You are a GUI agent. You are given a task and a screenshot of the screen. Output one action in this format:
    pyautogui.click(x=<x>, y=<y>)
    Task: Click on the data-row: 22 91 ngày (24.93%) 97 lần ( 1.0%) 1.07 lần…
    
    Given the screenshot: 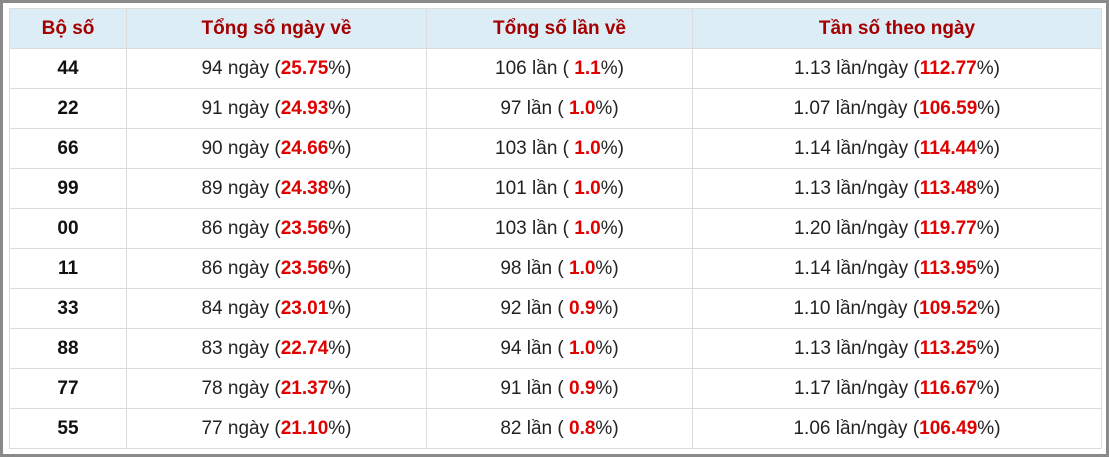 What is the action you would take?
    pyautogui.click(x=555, y=108)
    